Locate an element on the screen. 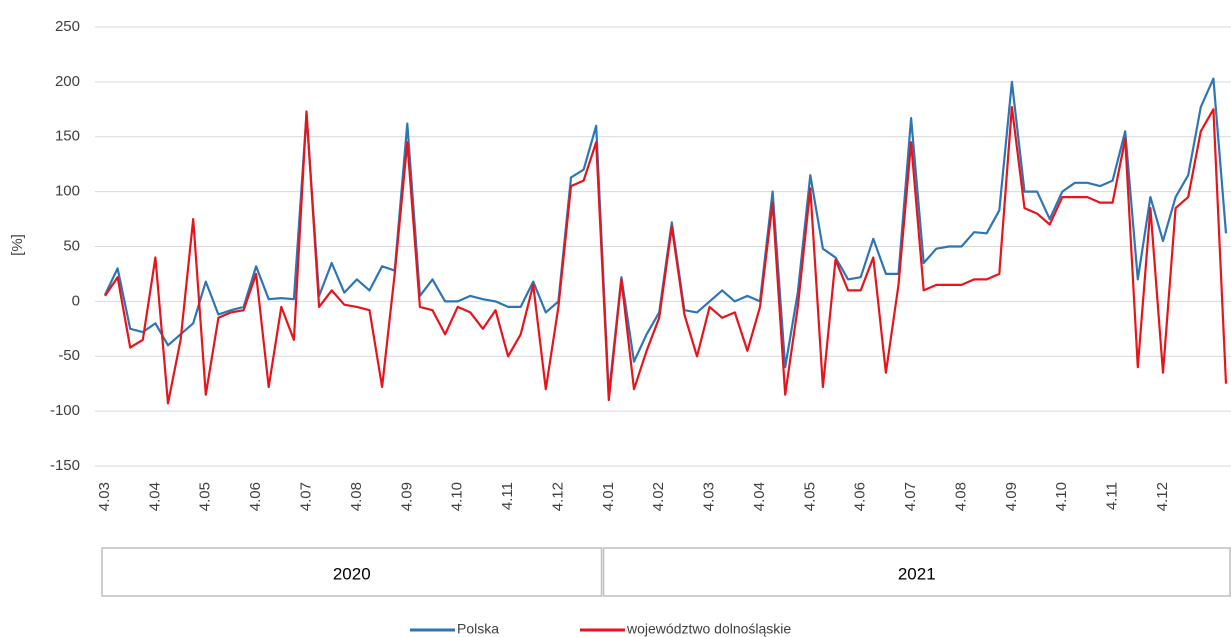  y-tick-label: 0 is located at coordinates (76, 300).